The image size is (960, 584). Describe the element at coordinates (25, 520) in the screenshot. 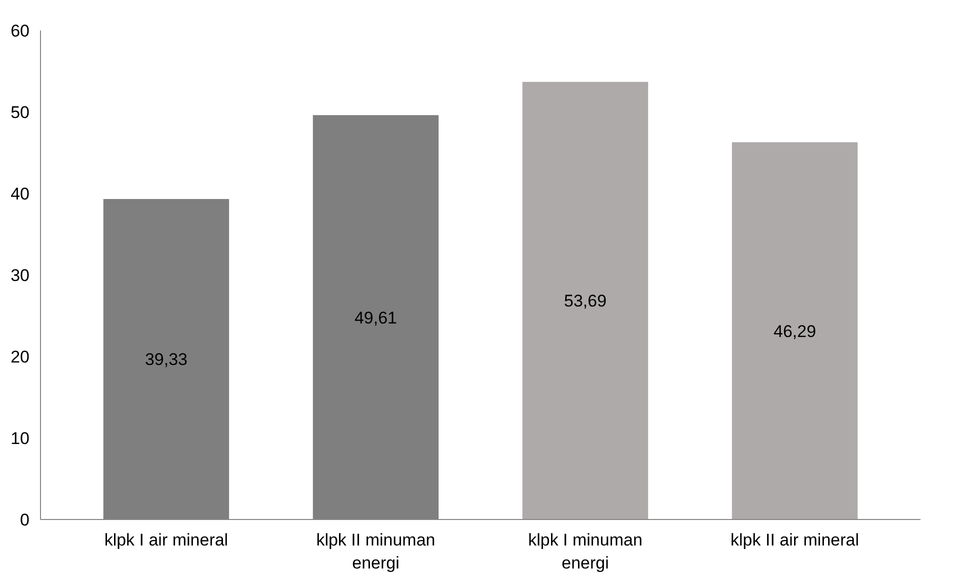

I see `y-tick-label: 0` at that location.